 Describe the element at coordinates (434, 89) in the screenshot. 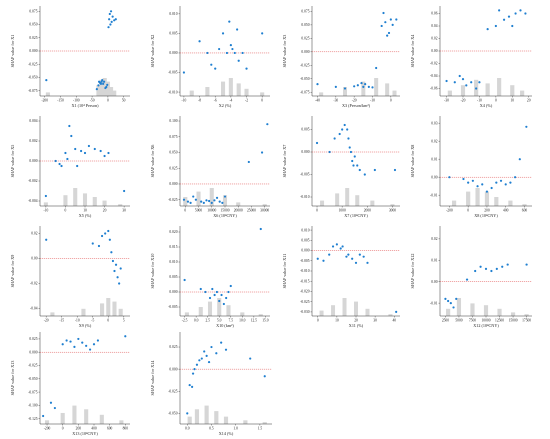

I see `y-tick-label: -0.06` at that location.